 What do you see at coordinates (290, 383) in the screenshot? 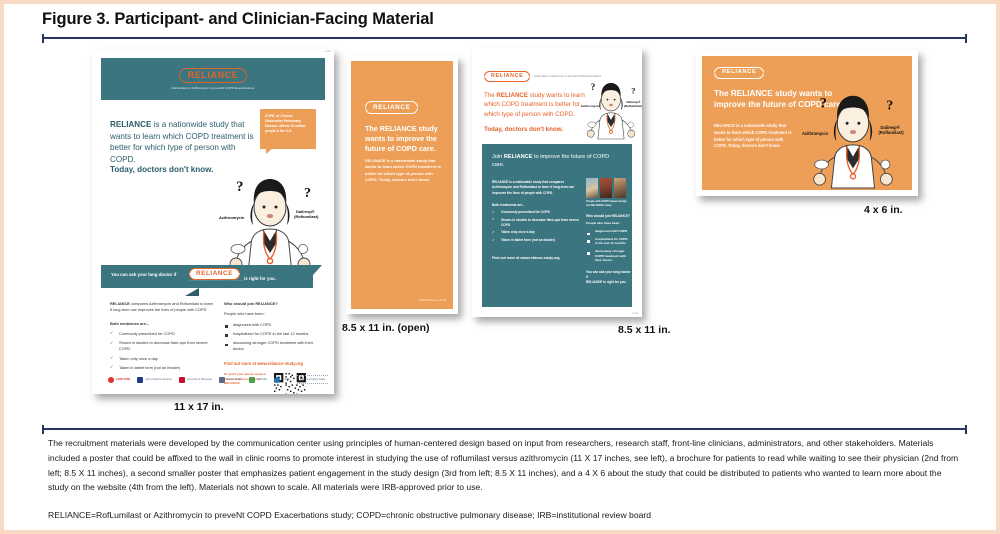
I see `qr-code-icon` at bounding box center [290, 383].